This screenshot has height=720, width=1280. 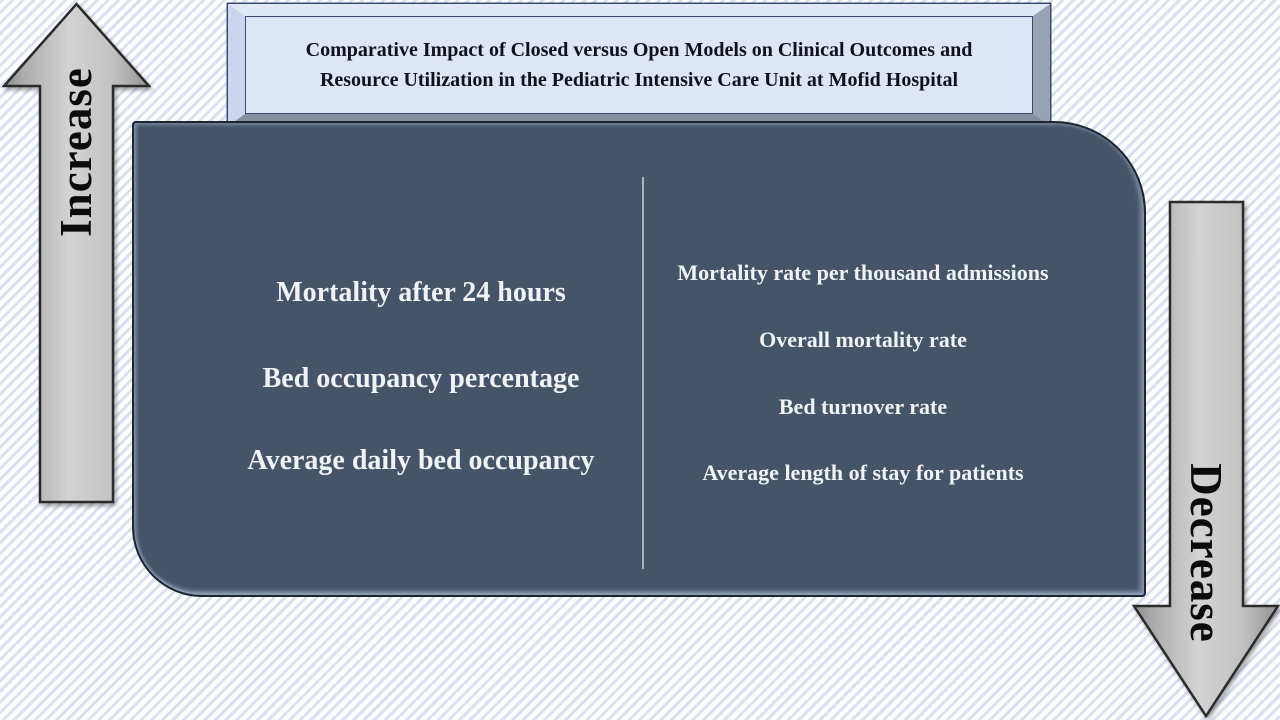 What do you see at coordinates (421, 378) in the screenshot?
I see `left-item-bed-occupancy-percentage: Bed occupancy percentage` at bounding box center [421, 378].